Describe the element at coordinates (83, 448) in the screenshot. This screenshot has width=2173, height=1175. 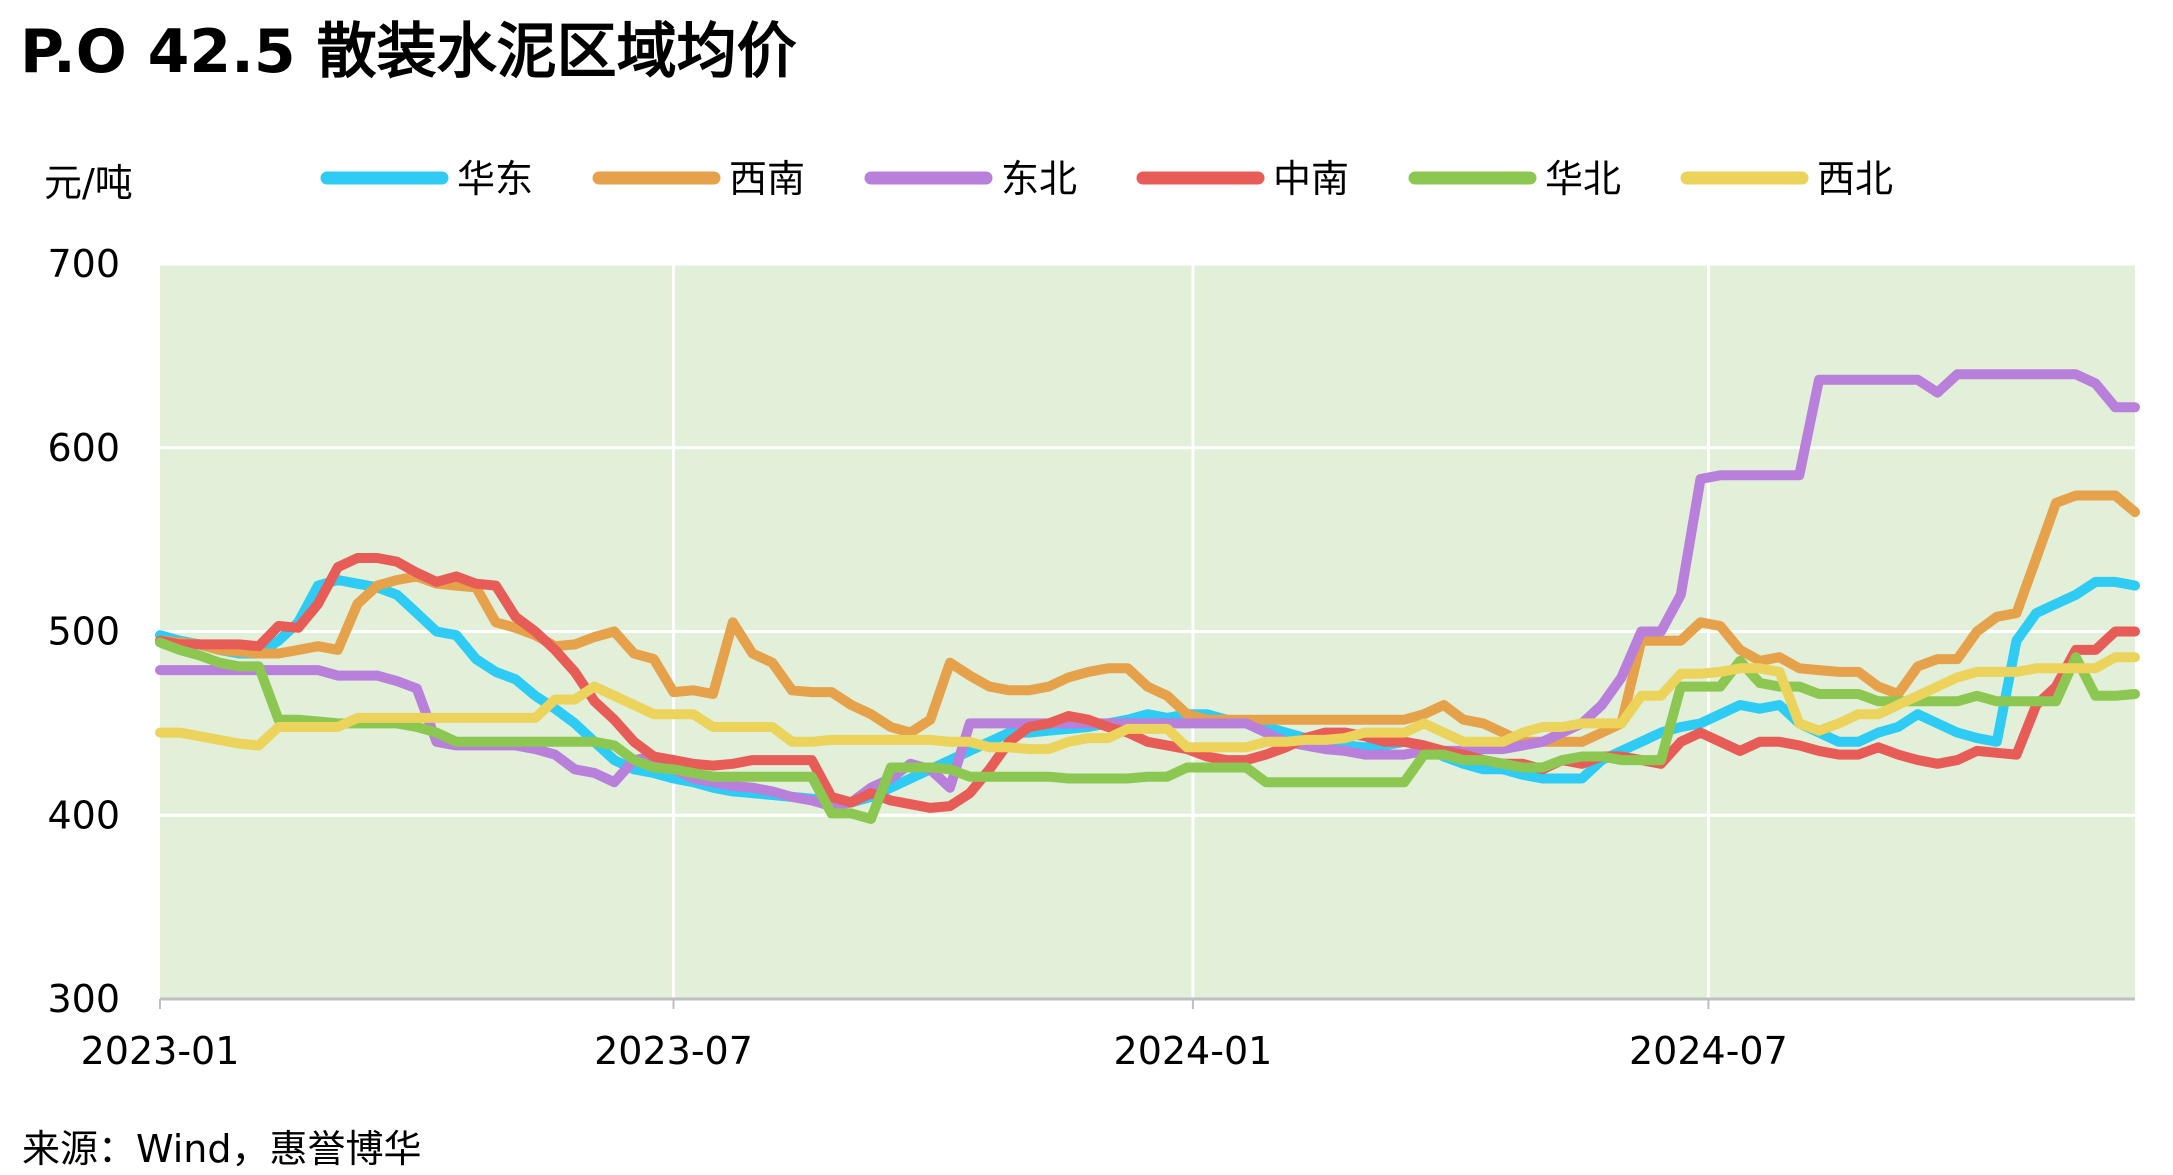
I see `y-tick-label: 600` at that location.